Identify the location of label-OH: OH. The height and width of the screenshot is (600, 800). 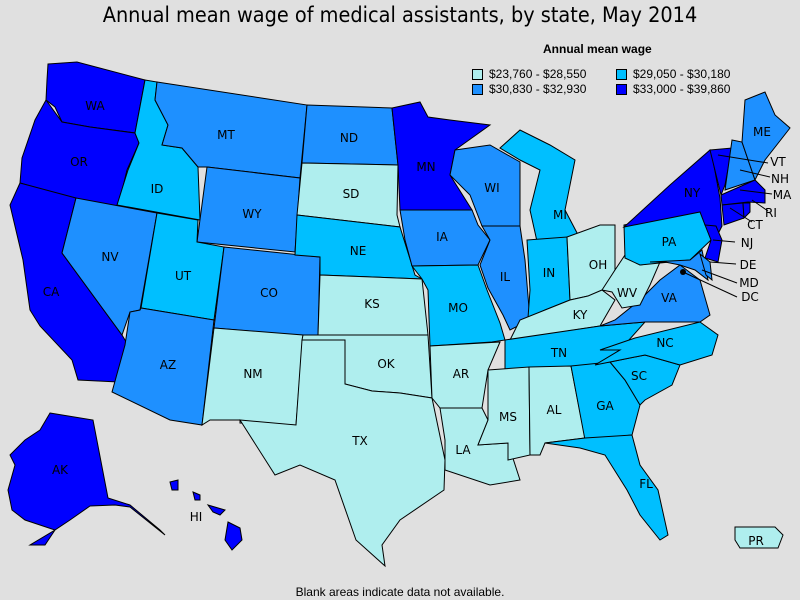
(598, 265).